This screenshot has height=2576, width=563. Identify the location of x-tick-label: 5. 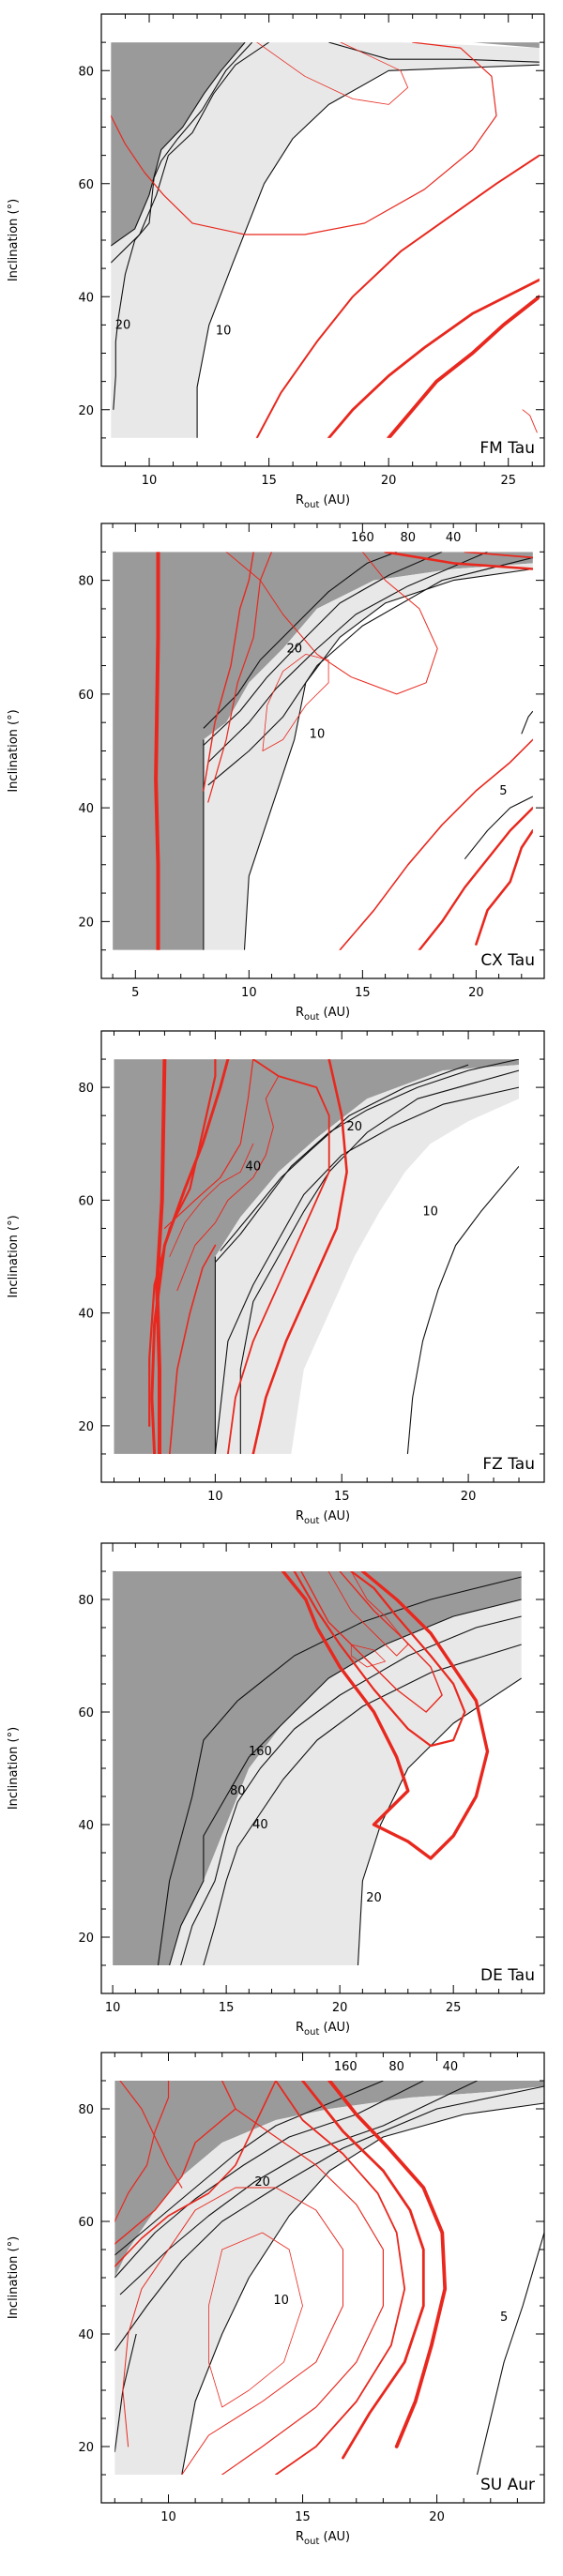
(135, 993).